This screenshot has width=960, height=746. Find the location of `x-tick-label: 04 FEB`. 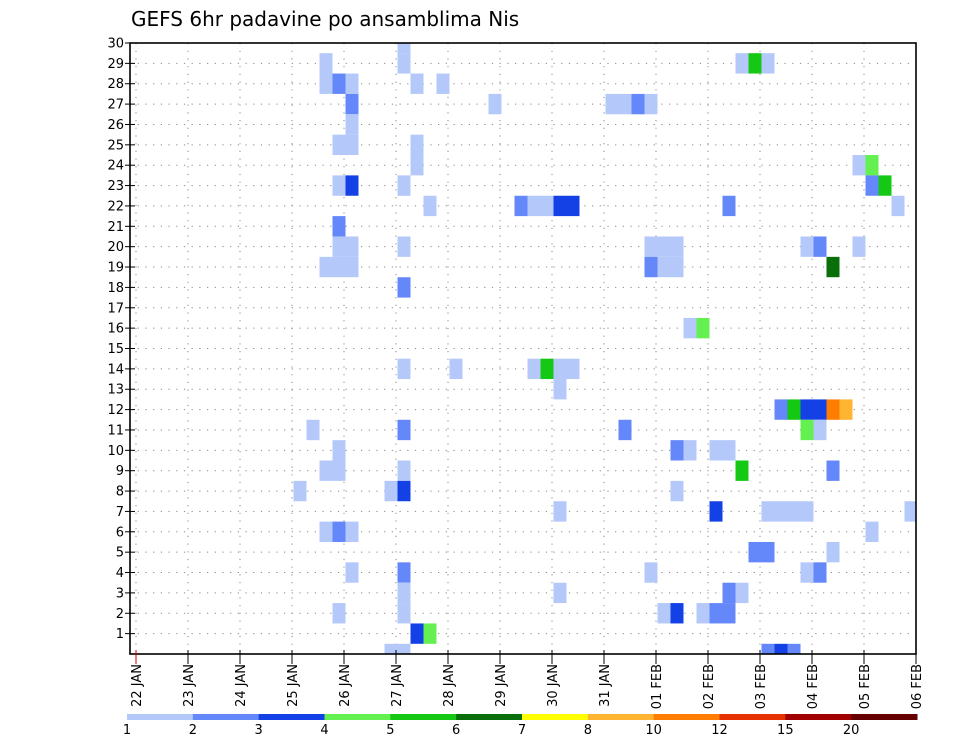

x-tick-label: 04 FEB is located at coordinates (813, 686).